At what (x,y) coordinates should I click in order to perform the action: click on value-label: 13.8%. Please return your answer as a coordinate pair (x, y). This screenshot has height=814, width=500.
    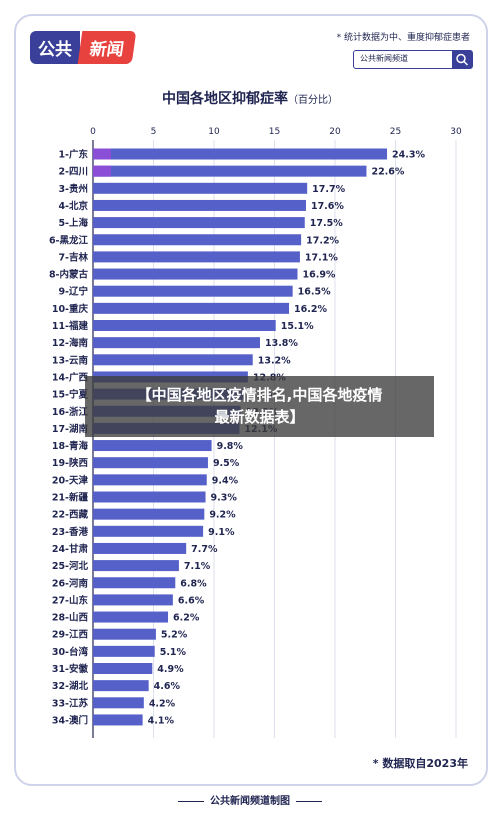
    Looking at the image, I should click on (281, 343).